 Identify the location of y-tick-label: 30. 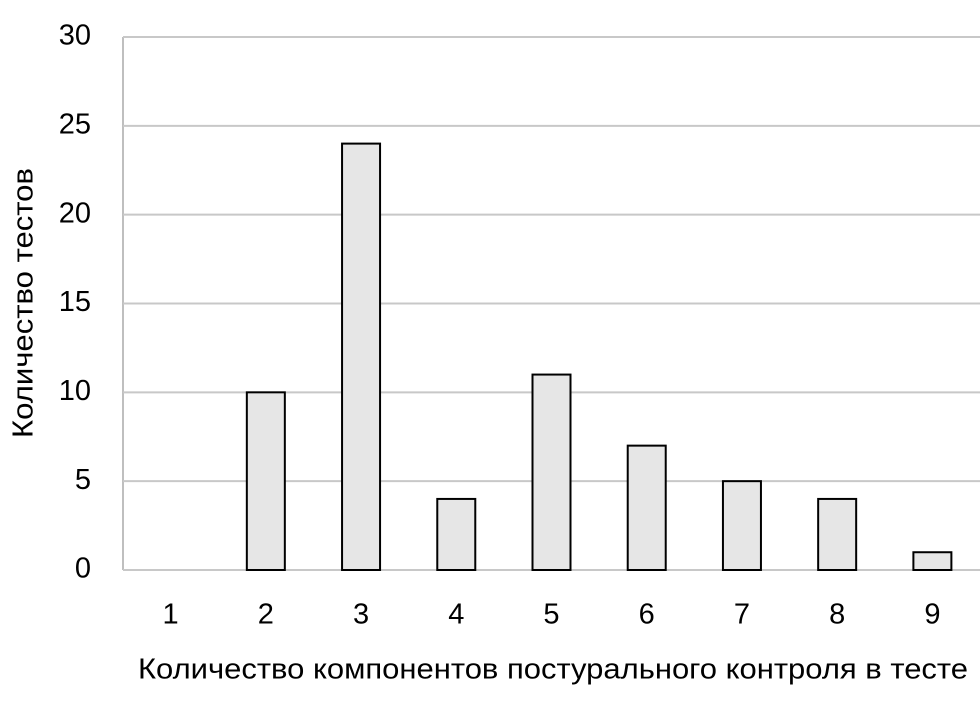
(75, 36).